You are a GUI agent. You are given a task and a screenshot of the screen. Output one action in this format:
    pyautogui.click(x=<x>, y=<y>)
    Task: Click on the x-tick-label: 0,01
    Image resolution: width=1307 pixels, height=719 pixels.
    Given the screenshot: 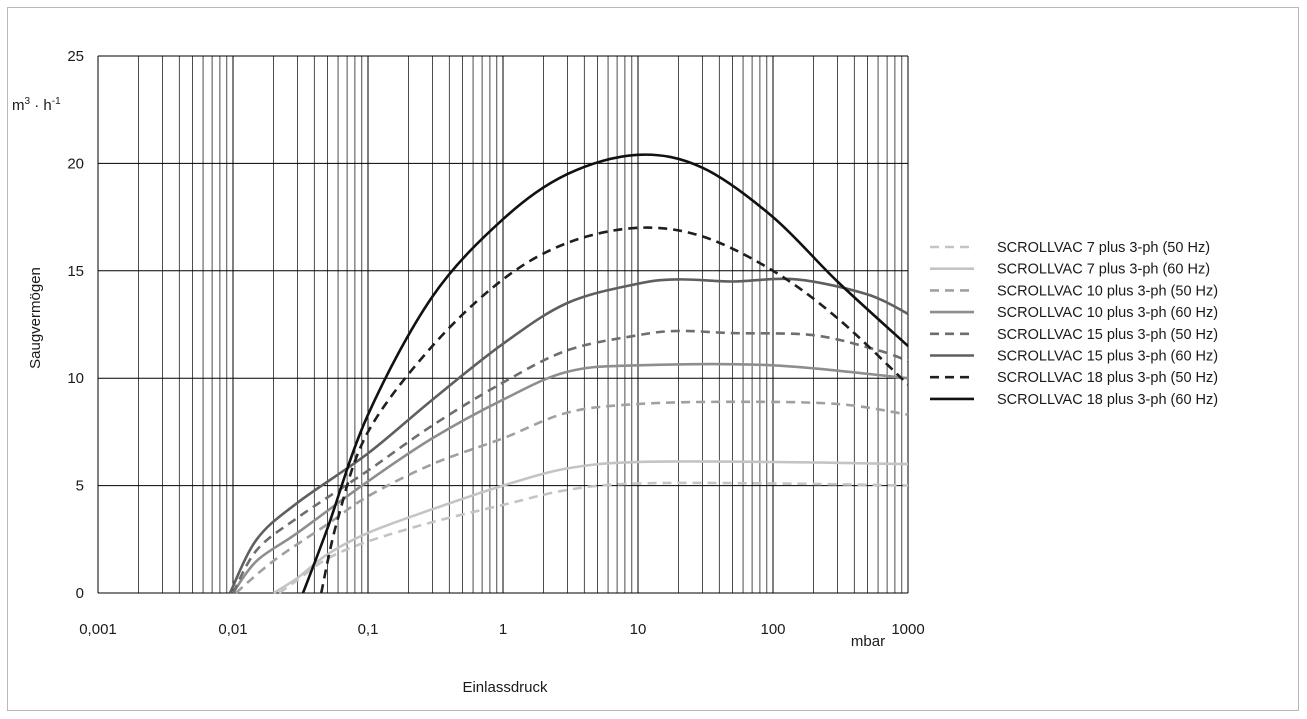 What is the action you would take?
    pyautogui.click(x=232, y=629)
    